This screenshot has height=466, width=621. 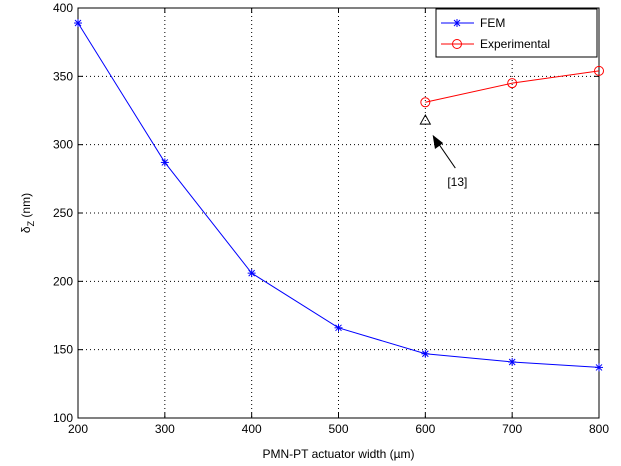 I want to click on x-tick-label: 600, so click(x=425, y=429).